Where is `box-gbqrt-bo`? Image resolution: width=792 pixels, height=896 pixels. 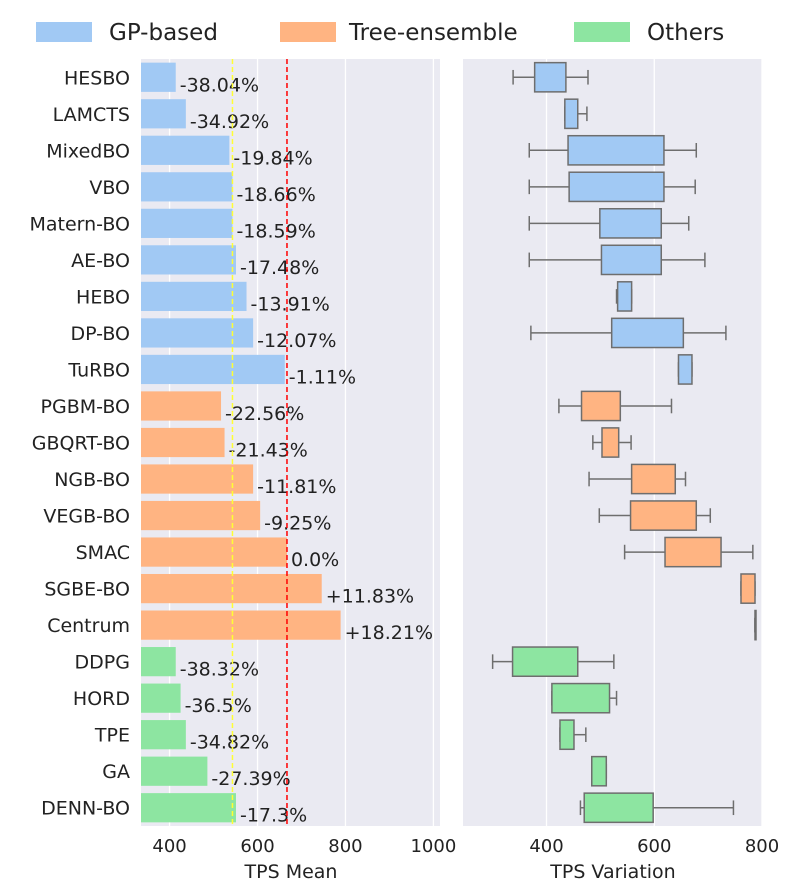
box-gbqrt-bo is located at coordinates (610, 442).